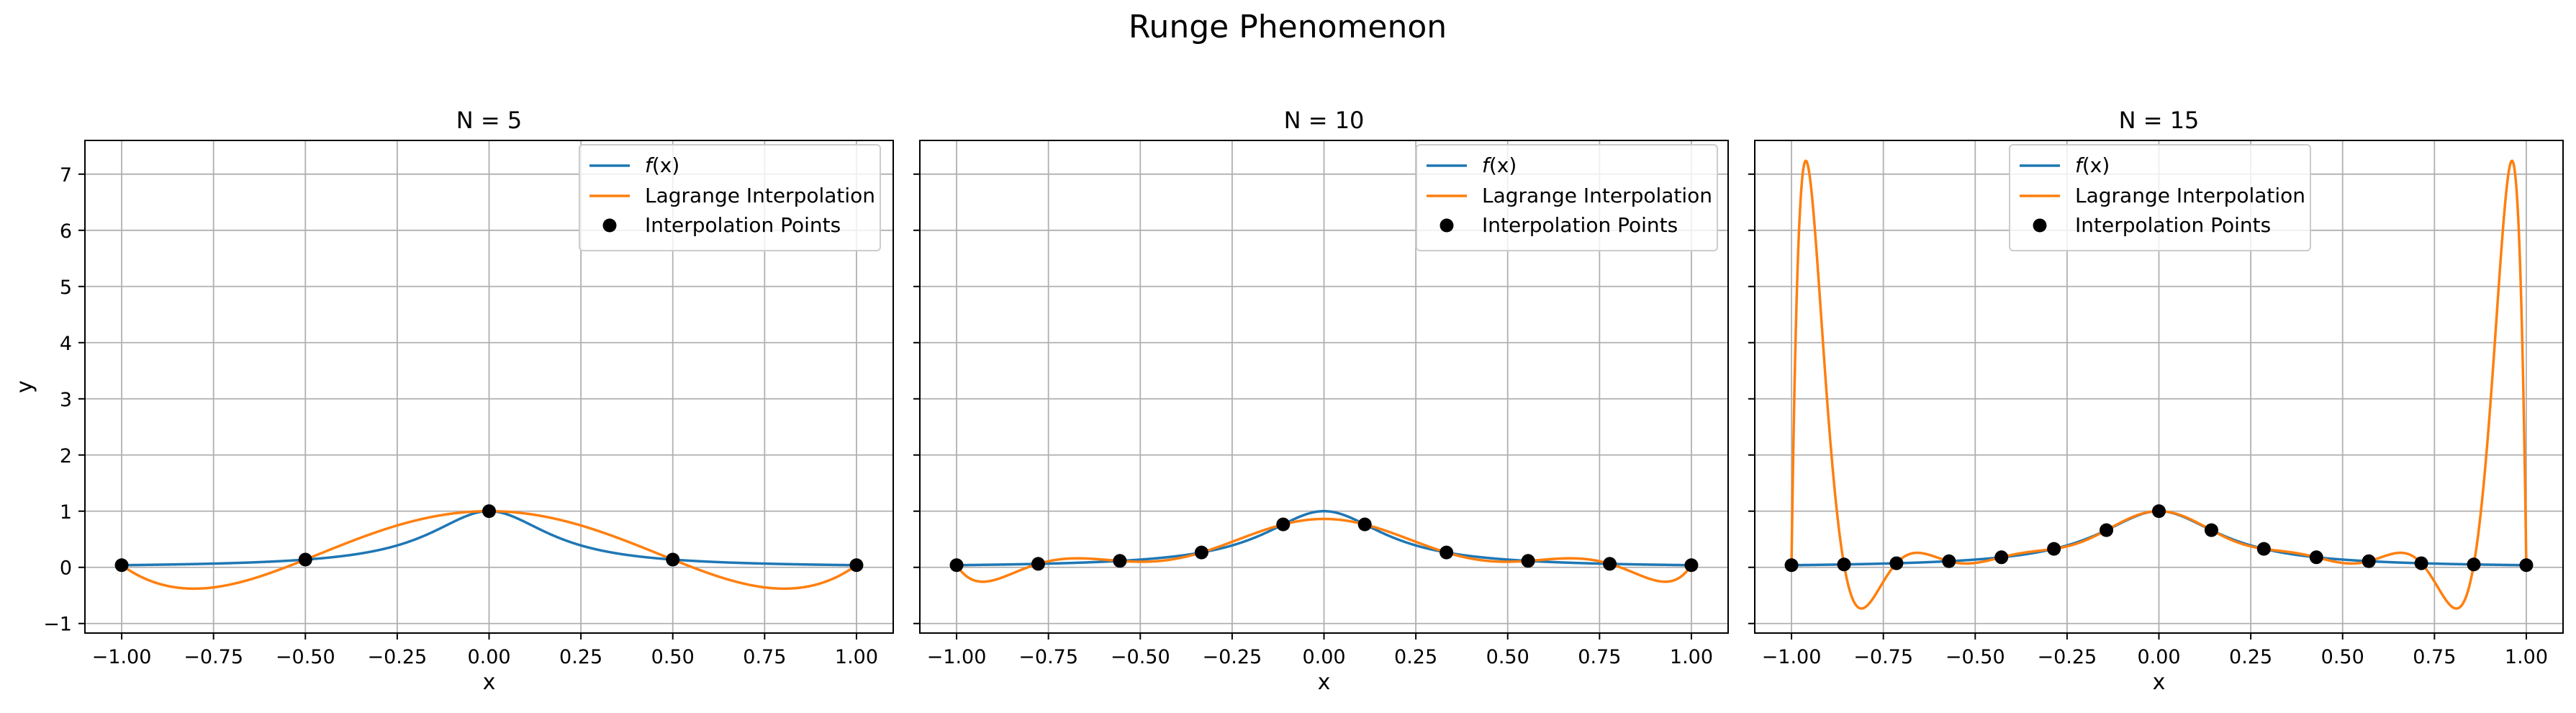  Describe the element at coordinates (66, 231) in the screenshot. I see `y-tick-label: 6` at that location.